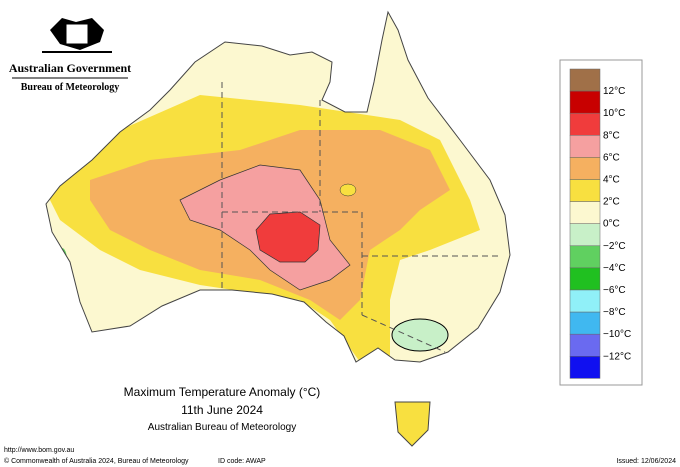 This screenshot has width=680, height=467. I want to click on legend-label: 2°C, so click(611, 202).